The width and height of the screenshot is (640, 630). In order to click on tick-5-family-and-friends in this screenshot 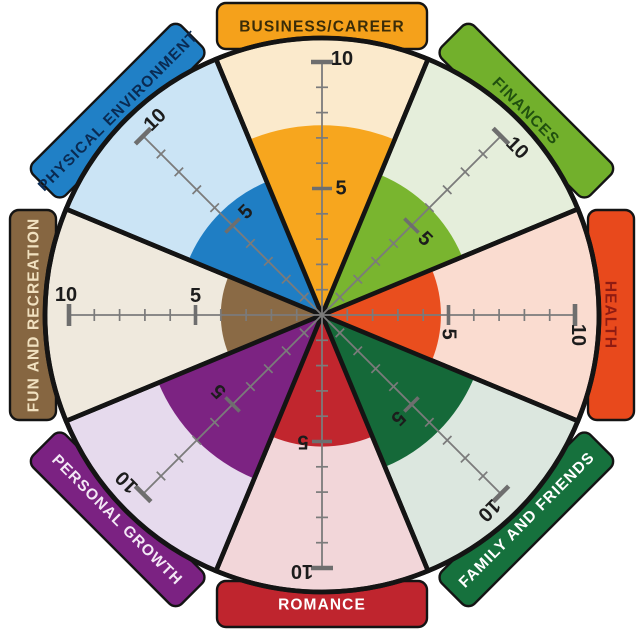, I will do `click(411, 404)`.